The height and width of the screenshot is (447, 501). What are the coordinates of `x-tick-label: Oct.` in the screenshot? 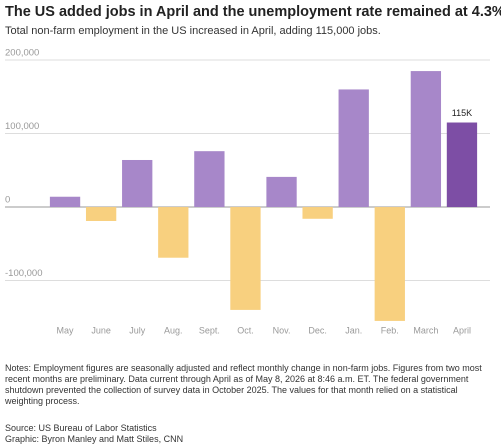 It's located at (245, 330).